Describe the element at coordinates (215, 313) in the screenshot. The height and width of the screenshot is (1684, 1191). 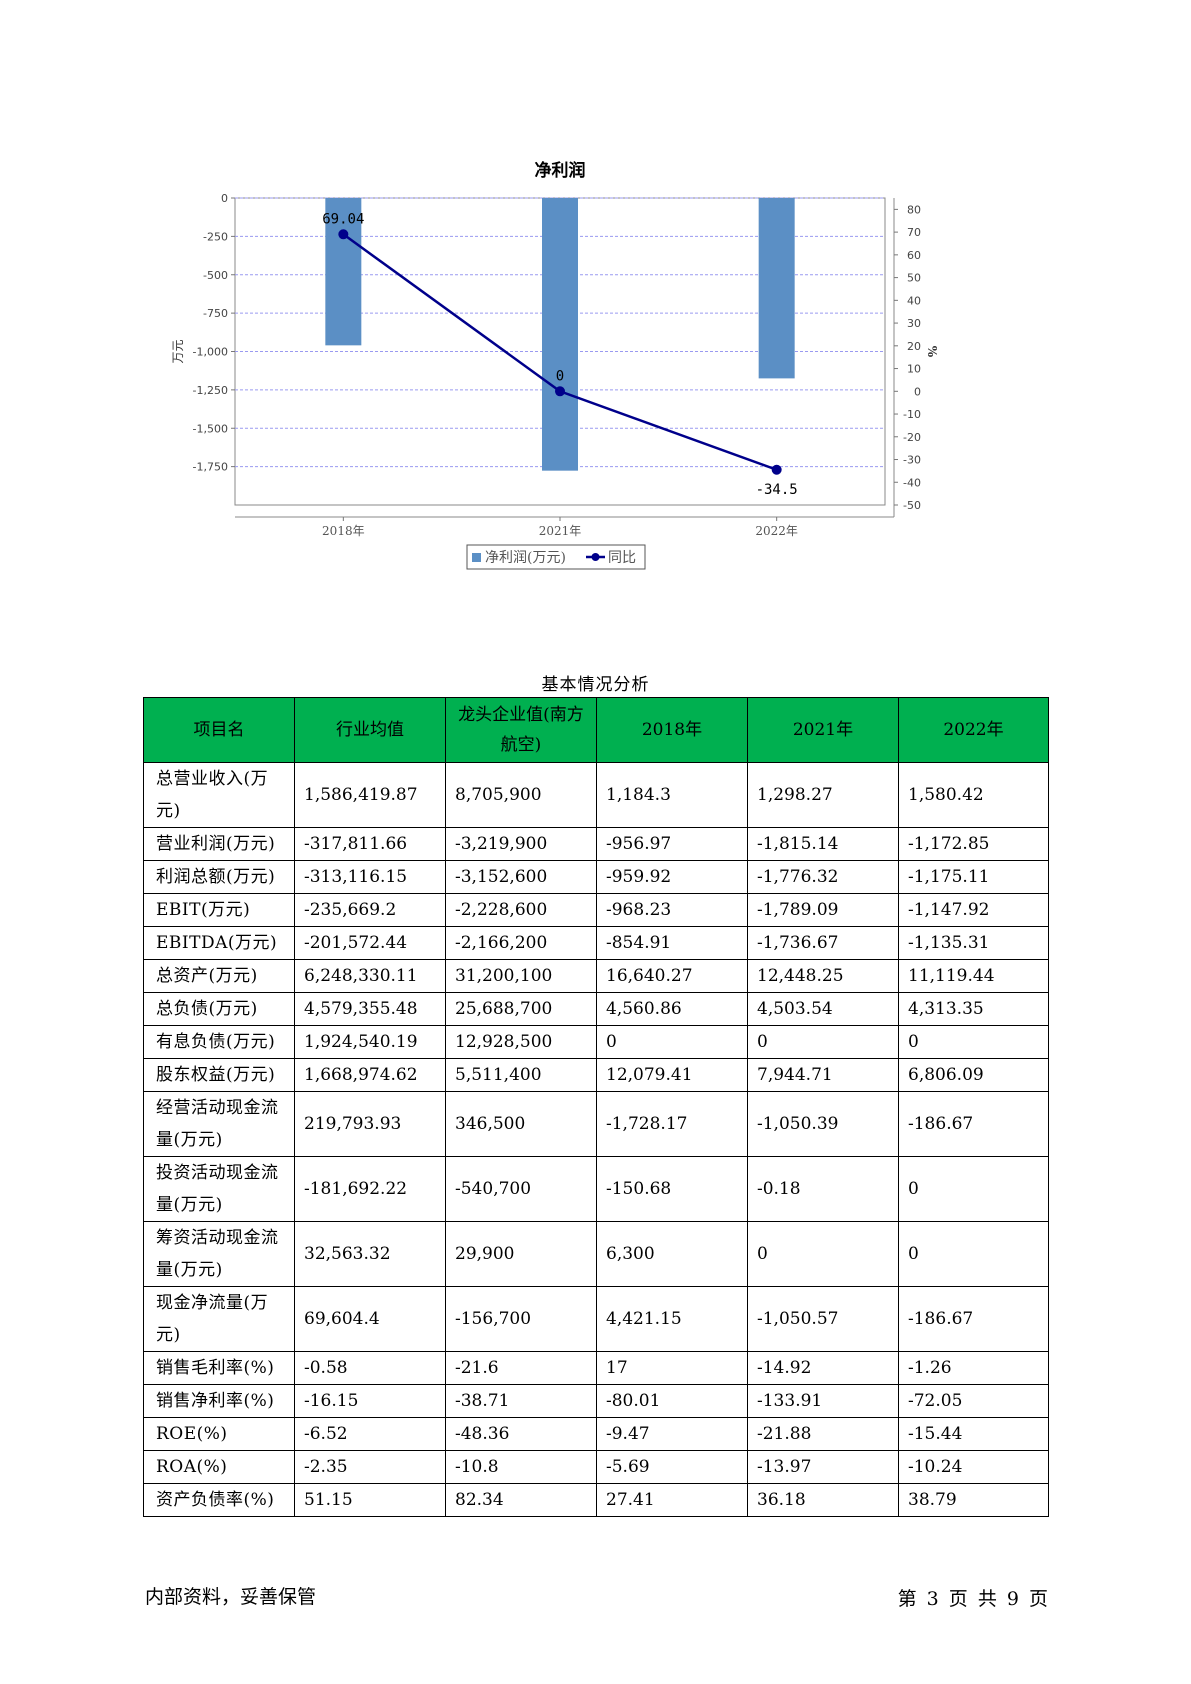
I see `y-tick-label: -750` at that location.